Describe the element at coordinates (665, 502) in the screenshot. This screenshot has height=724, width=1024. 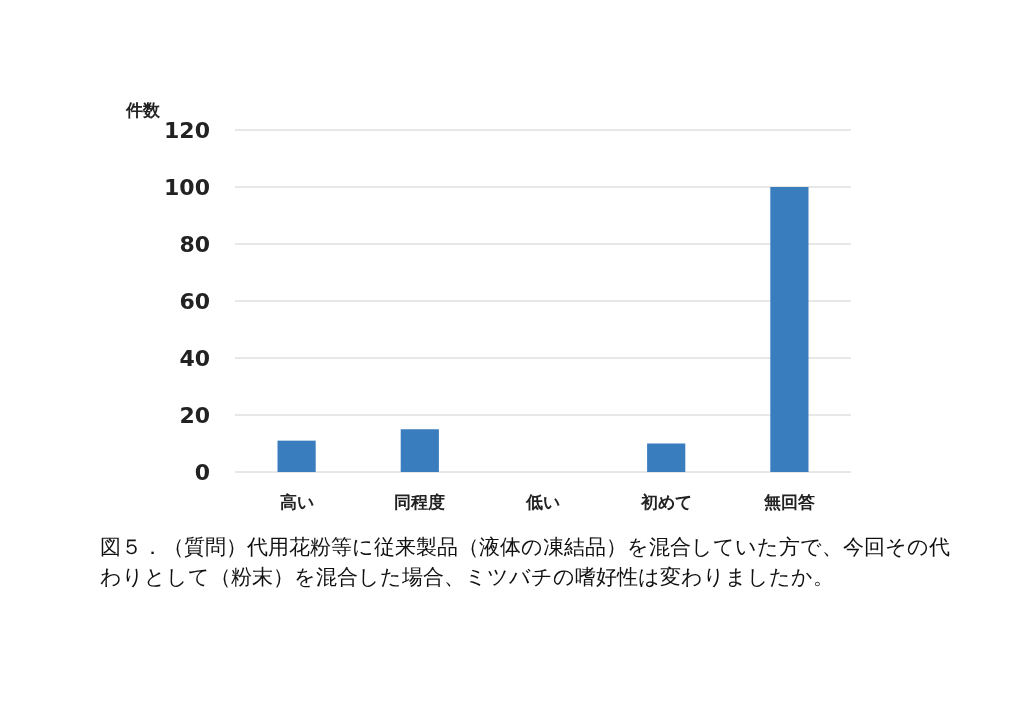
I see `x-tick-label: 初めて` at that location.